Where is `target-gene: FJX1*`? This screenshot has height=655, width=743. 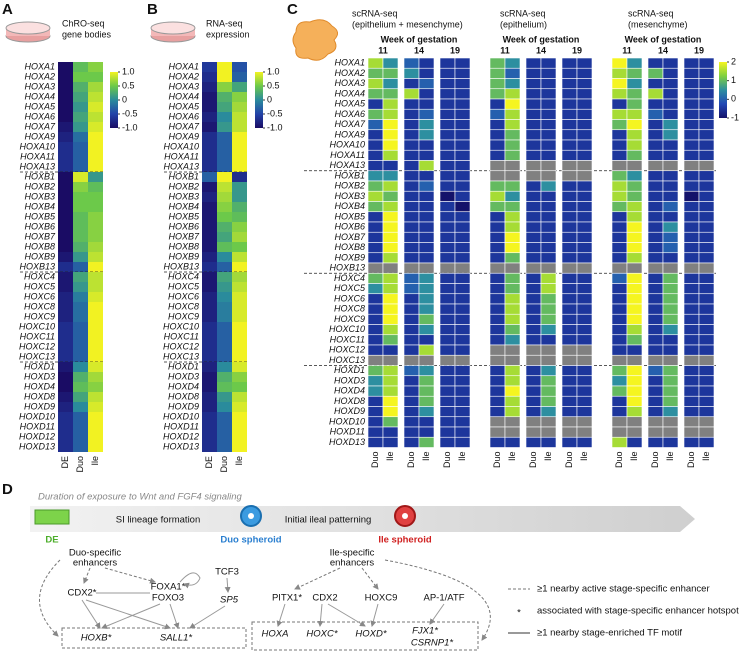 target-gene: FJX1* is located at coordinates (425, 631).